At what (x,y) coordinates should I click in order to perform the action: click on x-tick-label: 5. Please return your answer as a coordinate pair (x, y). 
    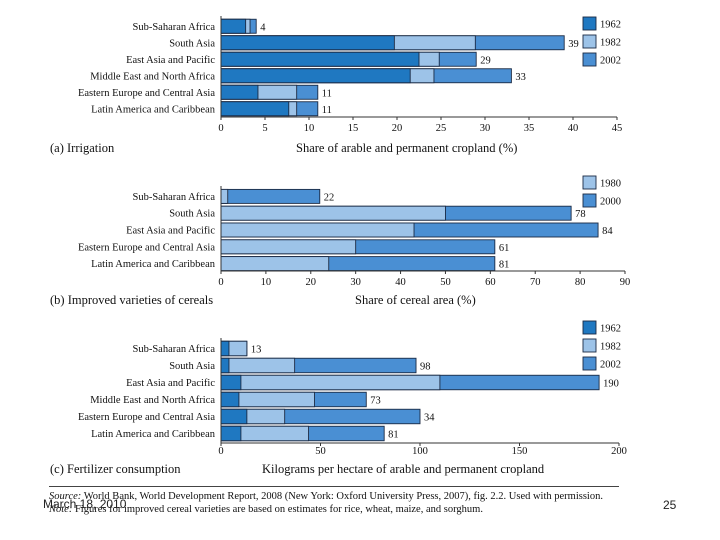
    Looking at the image, I should click on (264, 128).